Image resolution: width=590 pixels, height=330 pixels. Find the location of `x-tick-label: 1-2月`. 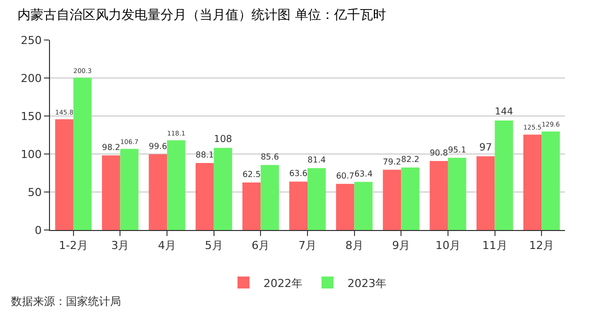

x-tick-label: 1-2月 is located at coordinates (73, 245).